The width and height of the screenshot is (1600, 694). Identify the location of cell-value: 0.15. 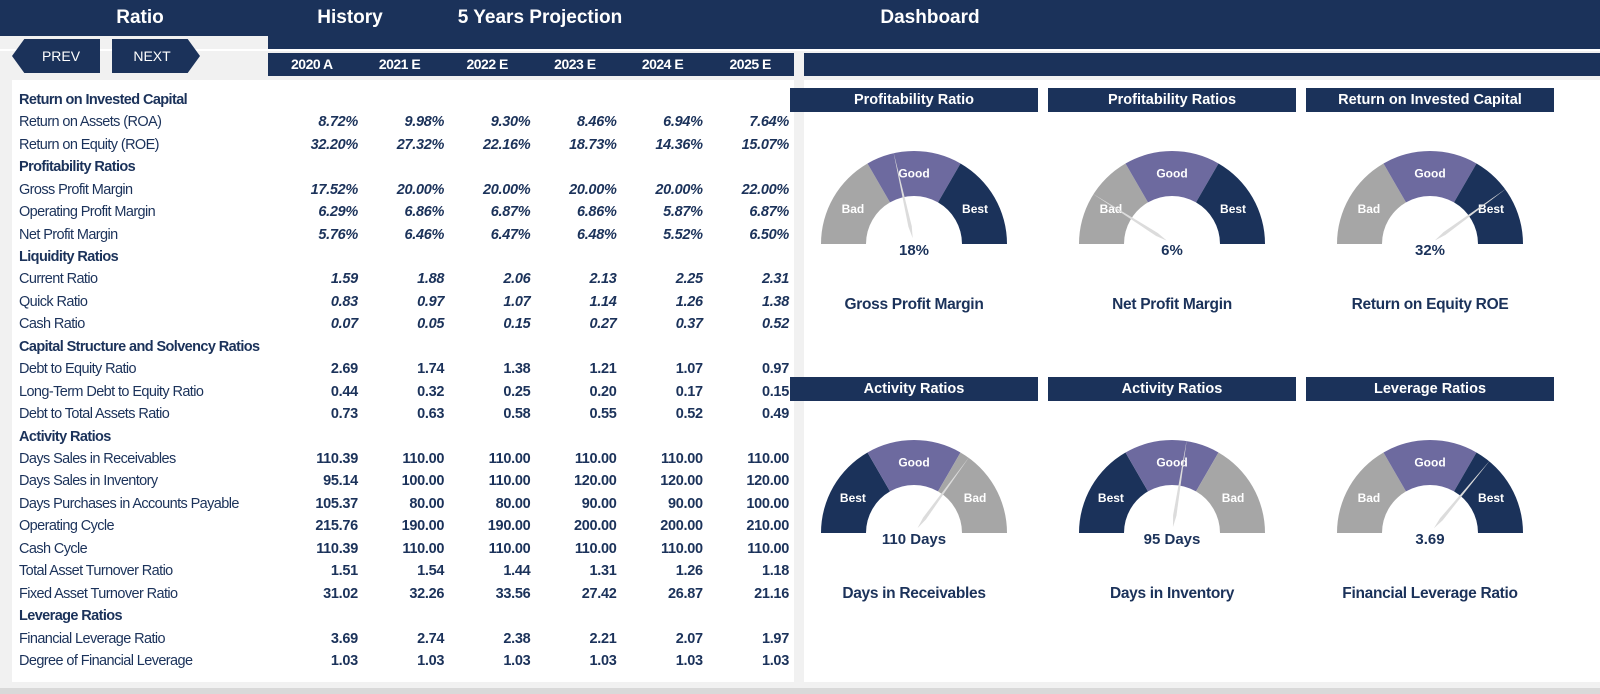
(775, 391).